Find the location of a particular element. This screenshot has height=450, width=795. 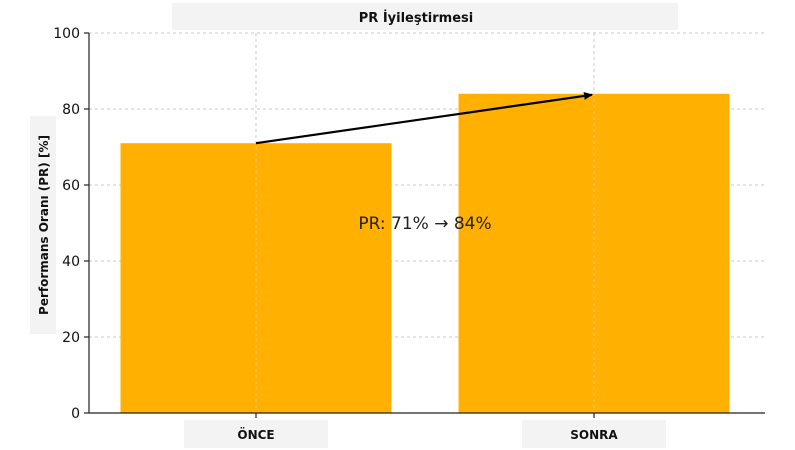

annotation-text: PR: 71% → 84% is located at coordinates (424, 224).